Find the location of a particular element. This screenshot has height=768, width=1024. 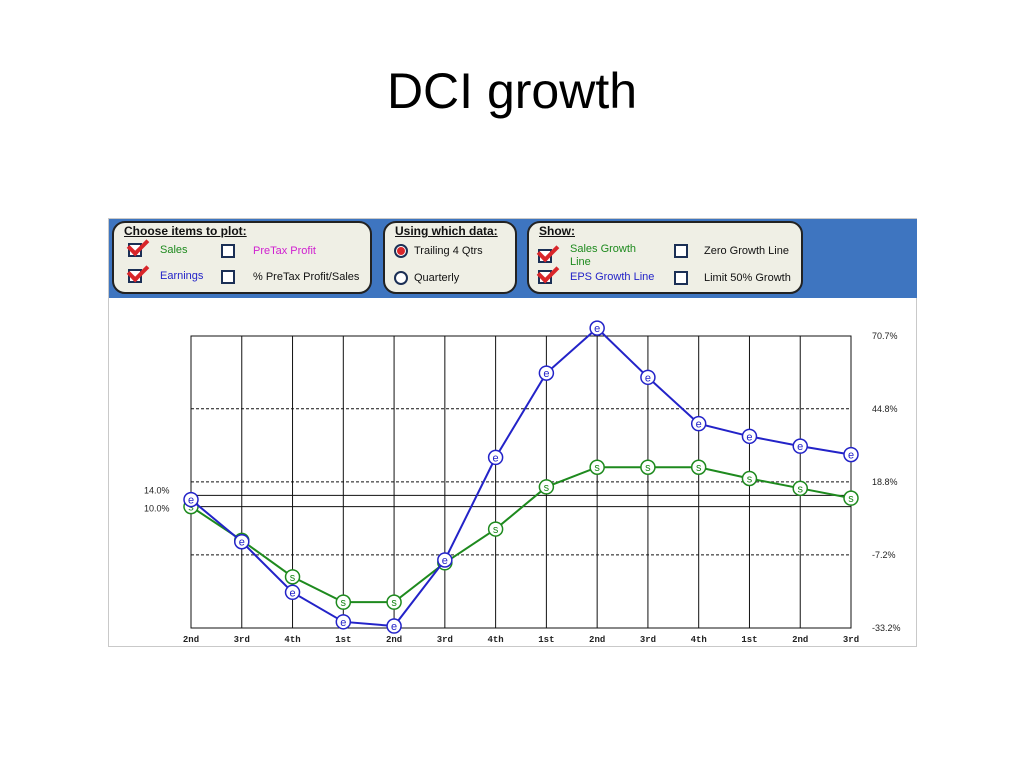

zero-growth-box-icon is located at coordinates (681, 251).